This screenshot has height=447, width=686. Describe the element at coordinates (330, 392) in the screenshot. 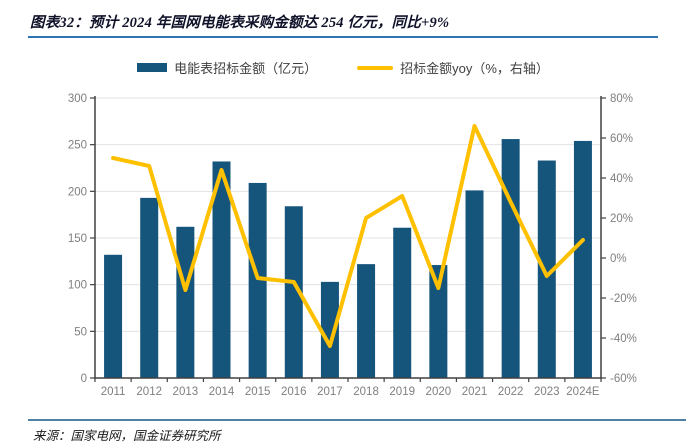

I see `x-axis-label: 2017` at that location.